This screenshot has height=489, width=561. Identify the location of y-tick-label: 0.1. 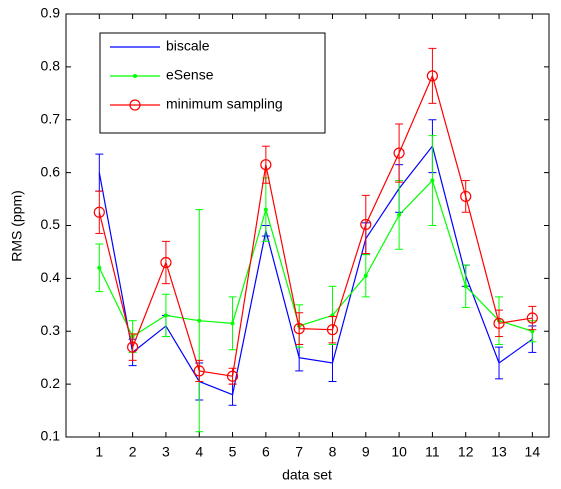
(51, 436).